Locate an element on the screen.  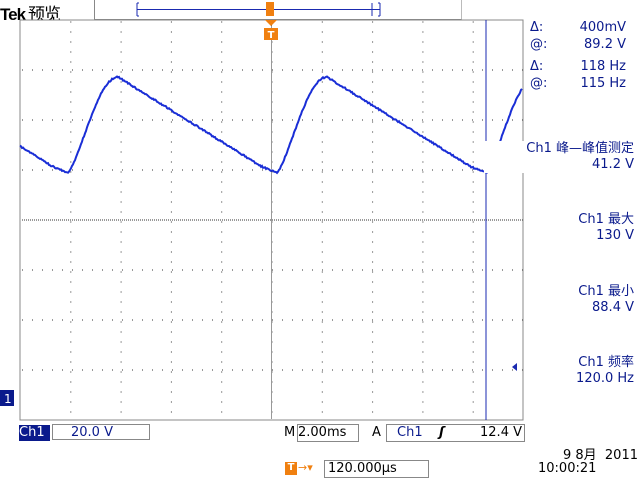
trigger-offset-value: 120.000μs is located at coordinates (376, 469).